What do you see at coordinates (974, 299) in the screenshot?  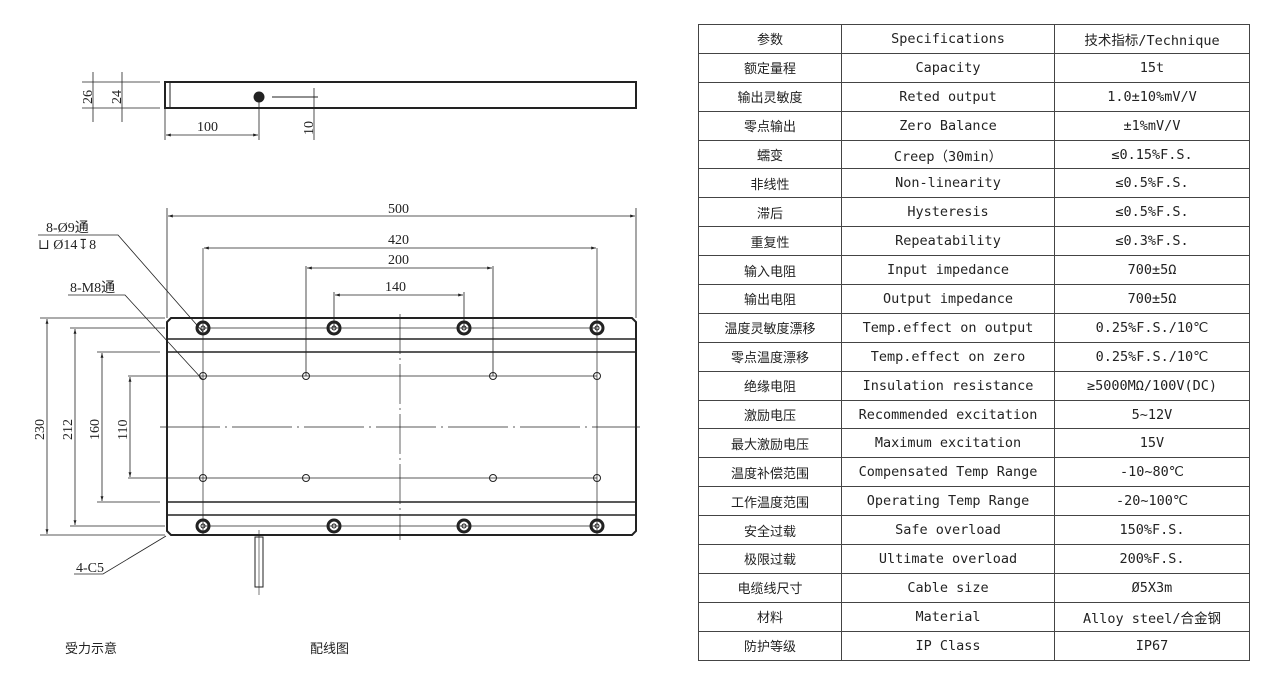 I see `table-row: 输出电阻 Output impedance 700±5Ω` at bounding box center [974, 299].